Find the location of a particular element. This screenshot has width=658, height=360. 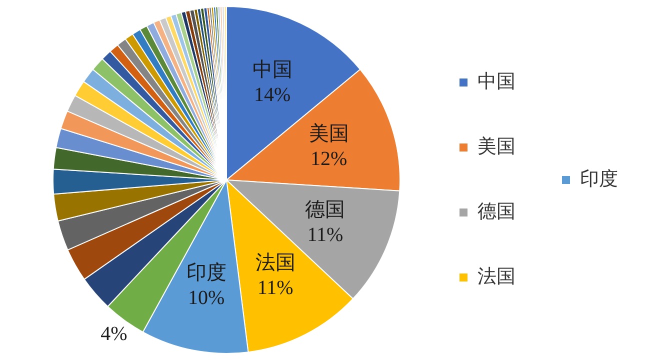

slice-label: 法国 is located at coordinates (275, 263).